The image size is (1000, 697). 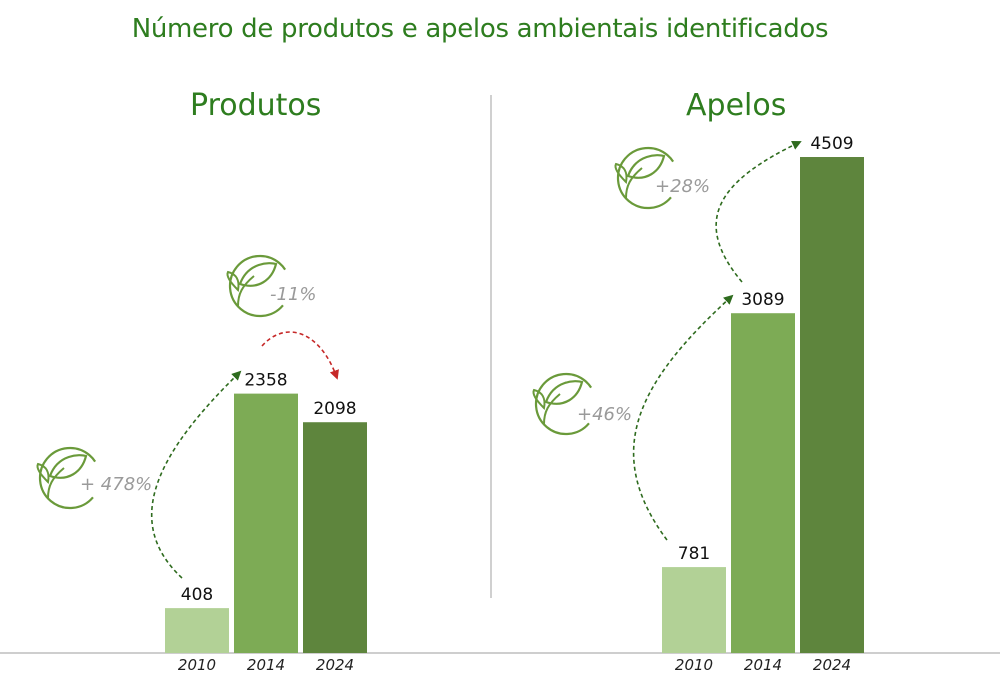 What do you see at coordinates (832, 665) in the screenshot?
I see `category-label-apelos-2024: 2024` at bounding box center [832, 665].